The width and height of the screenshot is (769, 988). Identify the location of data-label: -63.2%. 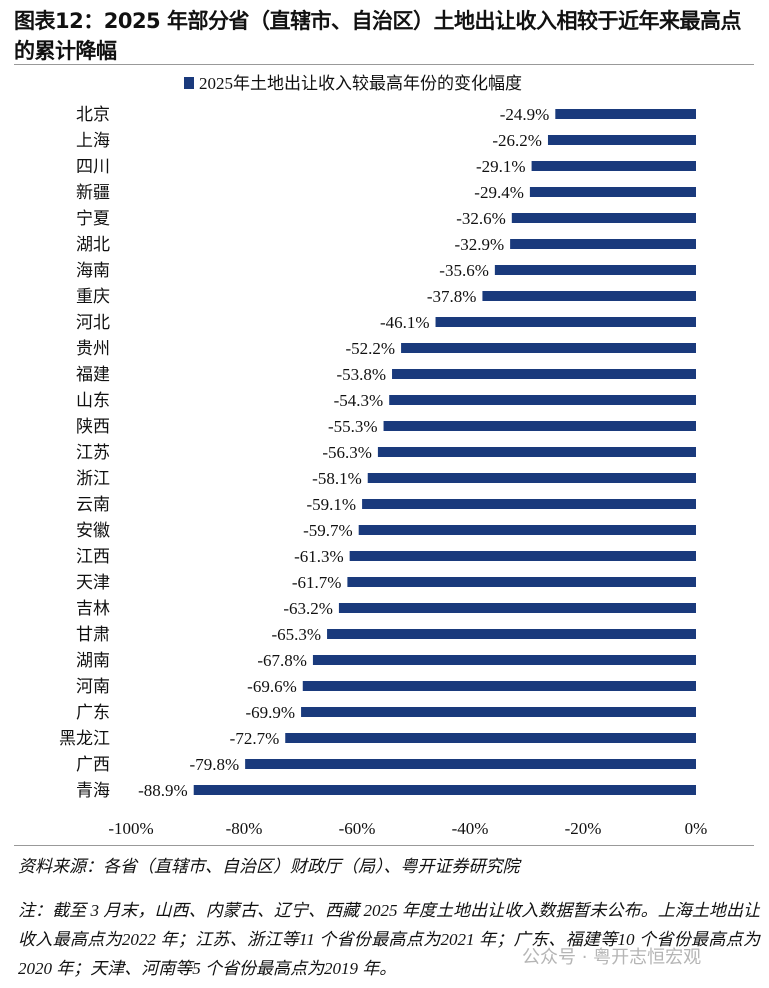
(308, 608).